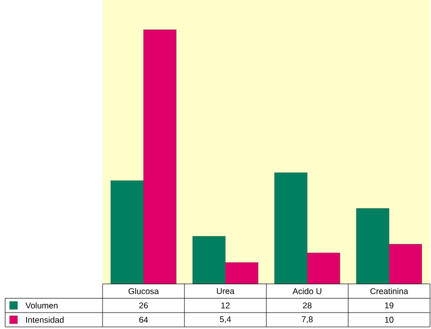  Describe the element at coordinates (307, 291) in the screenshot. I see `x-tick-label: Acido U` at that location.